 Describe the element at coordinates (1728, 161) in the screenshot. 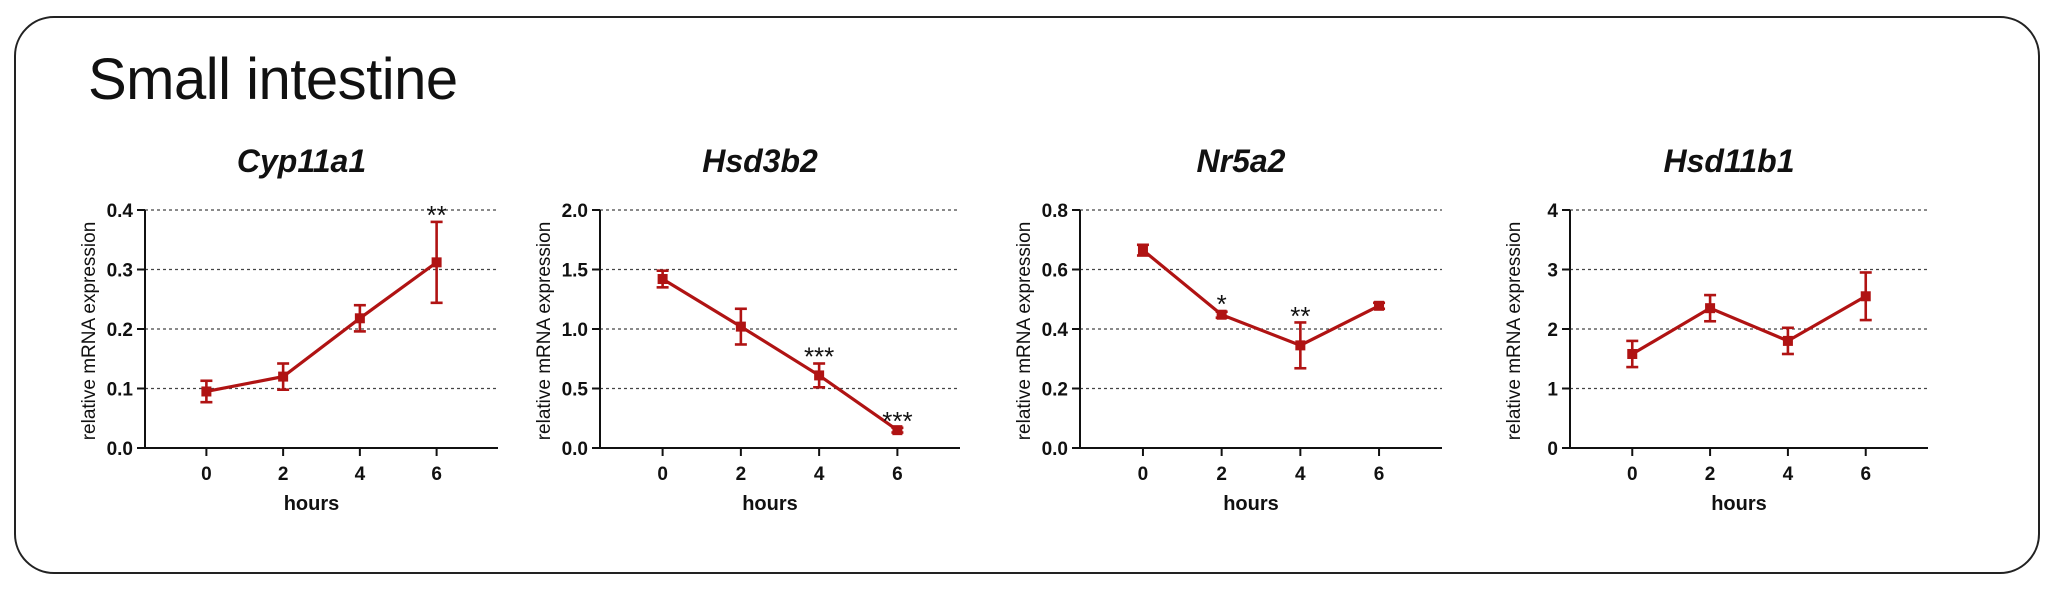

I see `chart-title: Hsd11b1` at that location.